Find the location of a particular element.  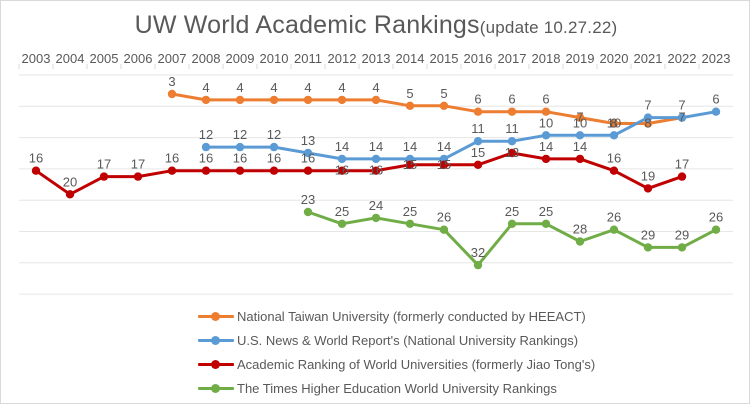

data-point-label: 8 is located at coordinates (647, 123).